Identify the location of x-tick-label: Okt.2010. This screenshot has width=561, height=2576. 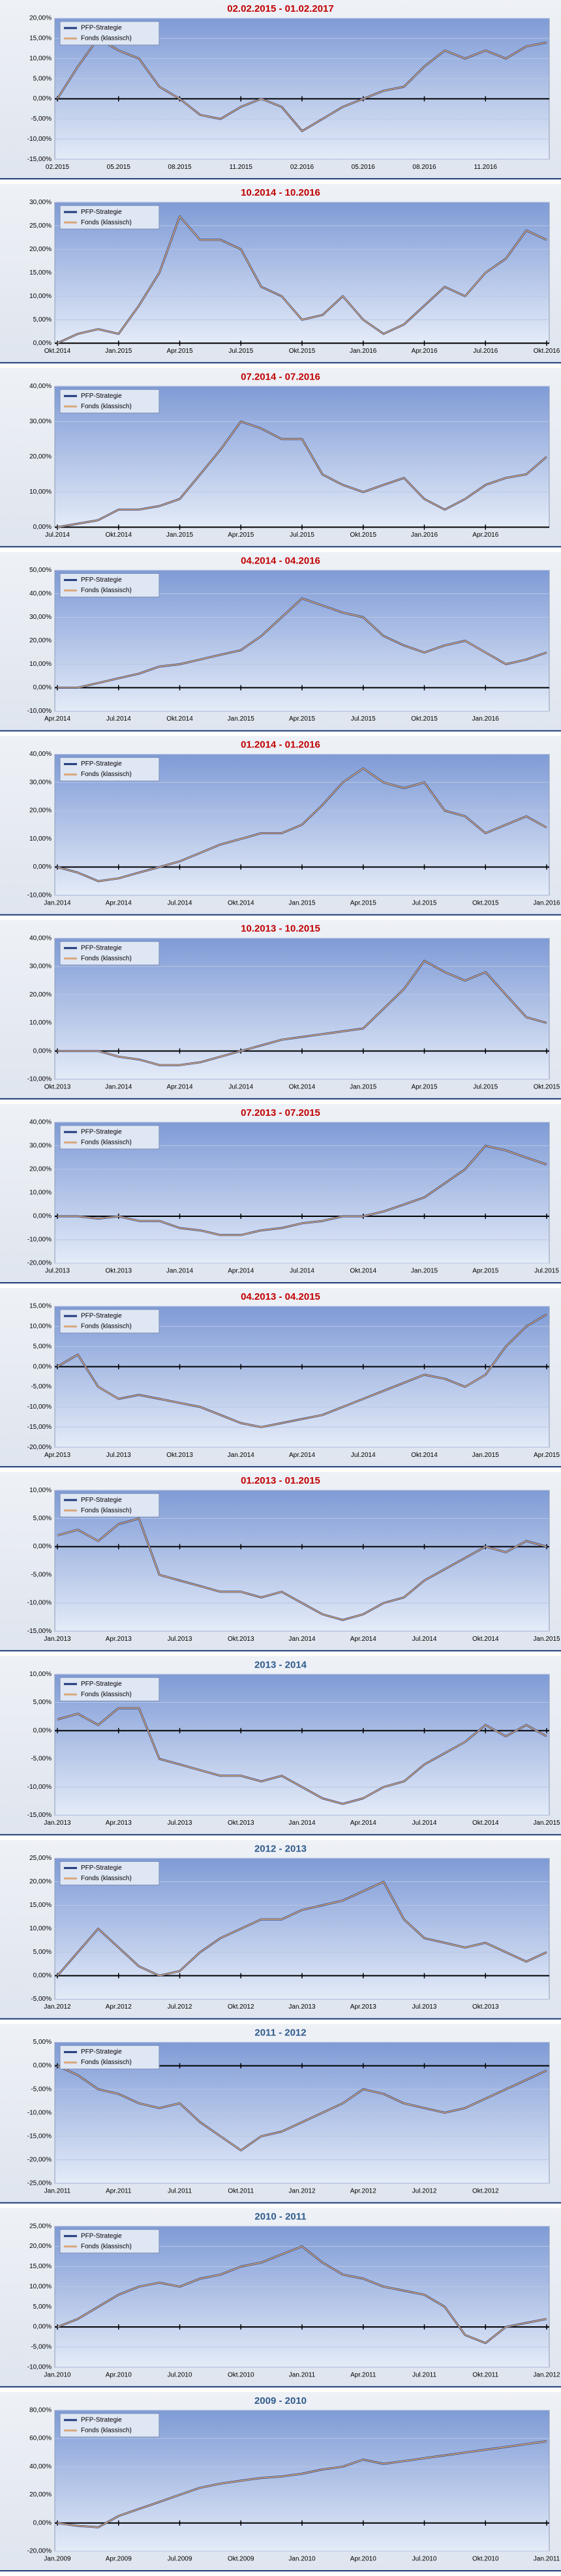
(241, 2374).